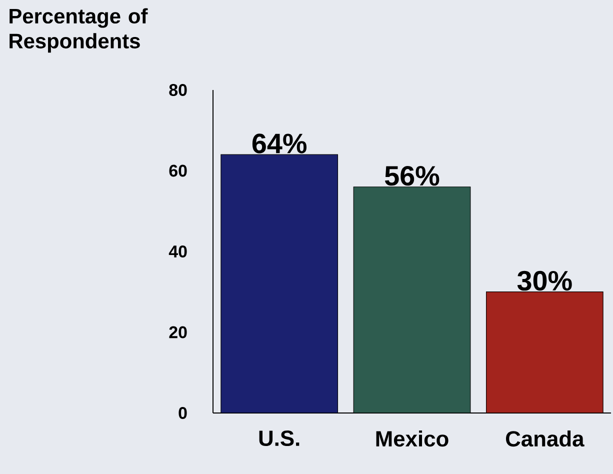 The image size is (613, 474). I want to click on x-tick-label: Canada, so click(545, 438).